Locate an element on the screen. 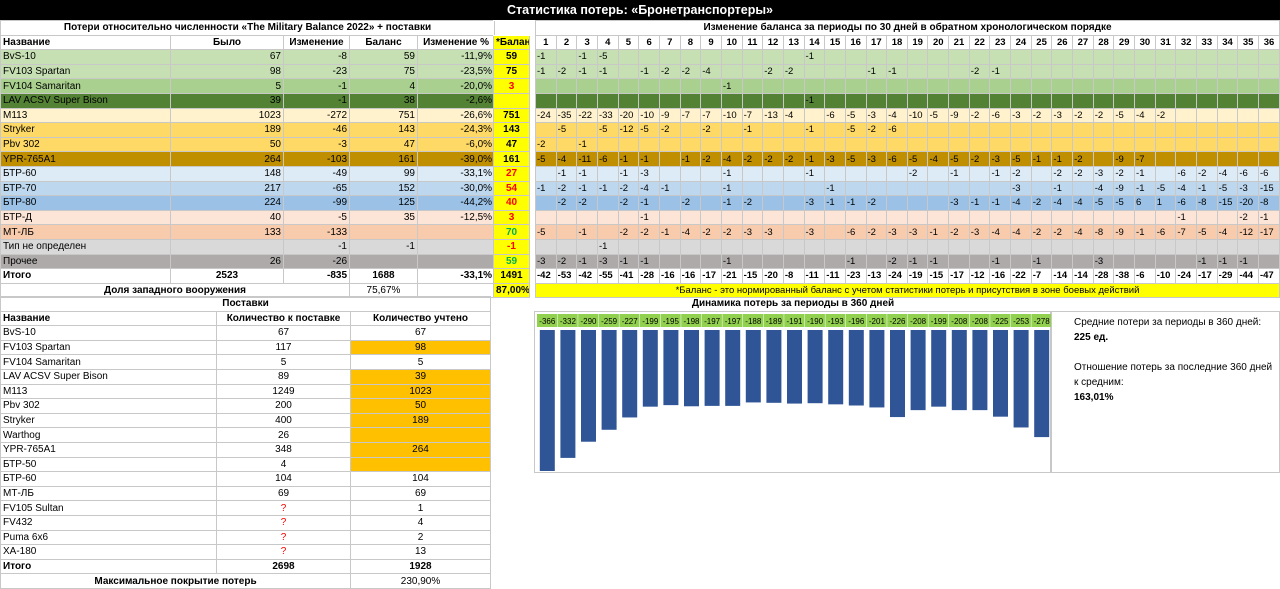 The image size is (1280, 589). period-cell: -7 is located at coordinates (1145, 159).